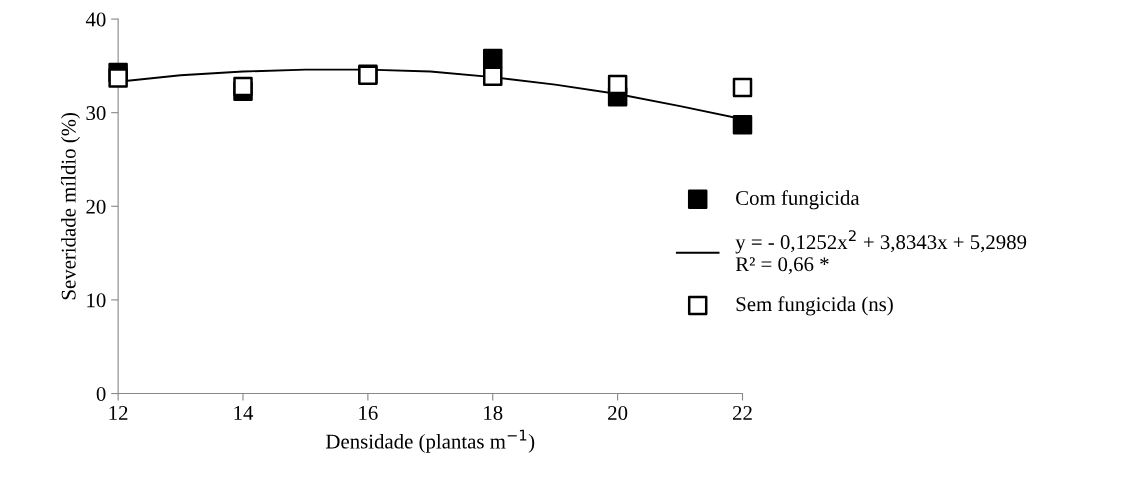 Image resolution: width=1125 pixels, height=477 pixels. Describe the element at coordinates (96, 206) in the screenshot. I see `y-tick-label: 20` at that location.